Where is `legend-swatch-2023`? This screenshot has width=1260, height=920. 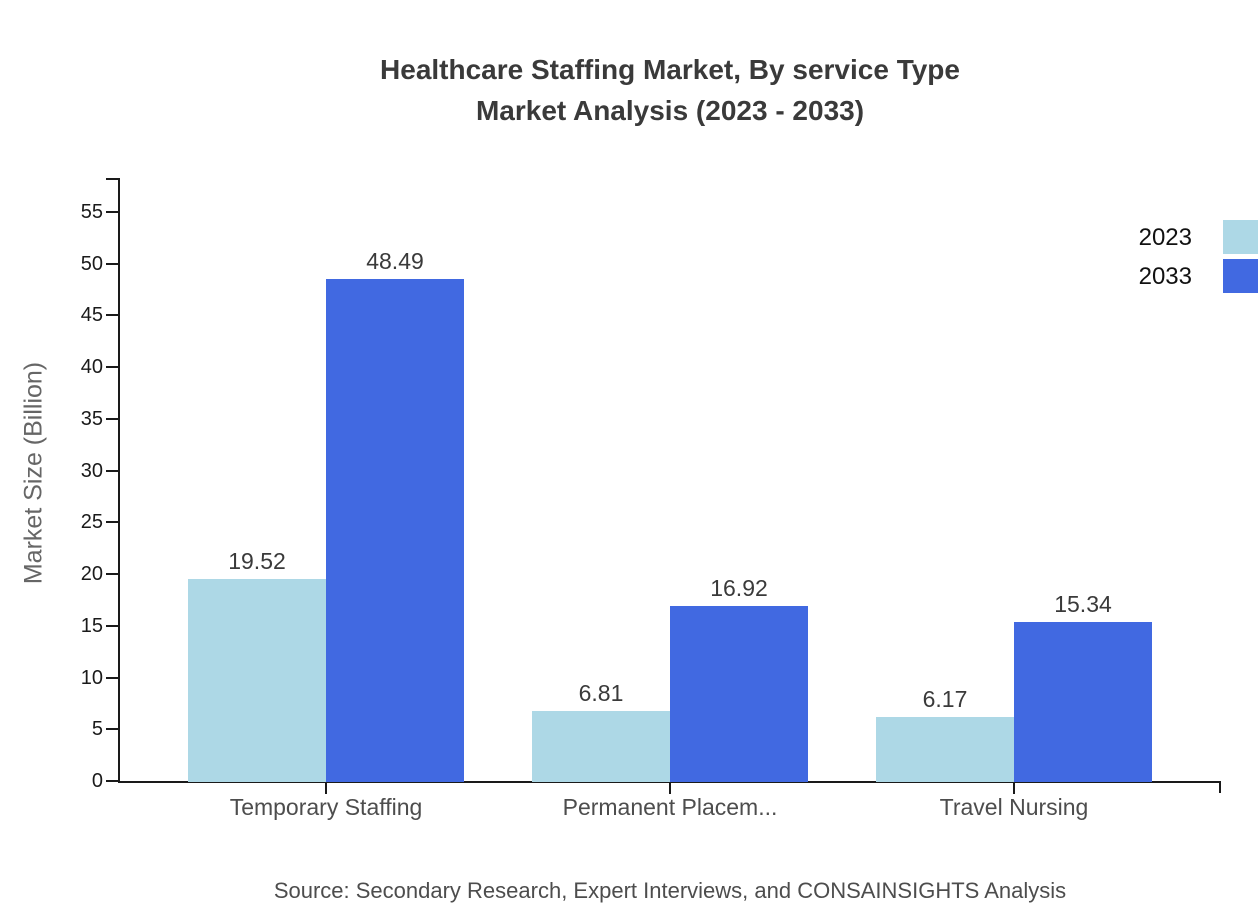
legend-swatch-2023 is located at coordinates (1240, 237).